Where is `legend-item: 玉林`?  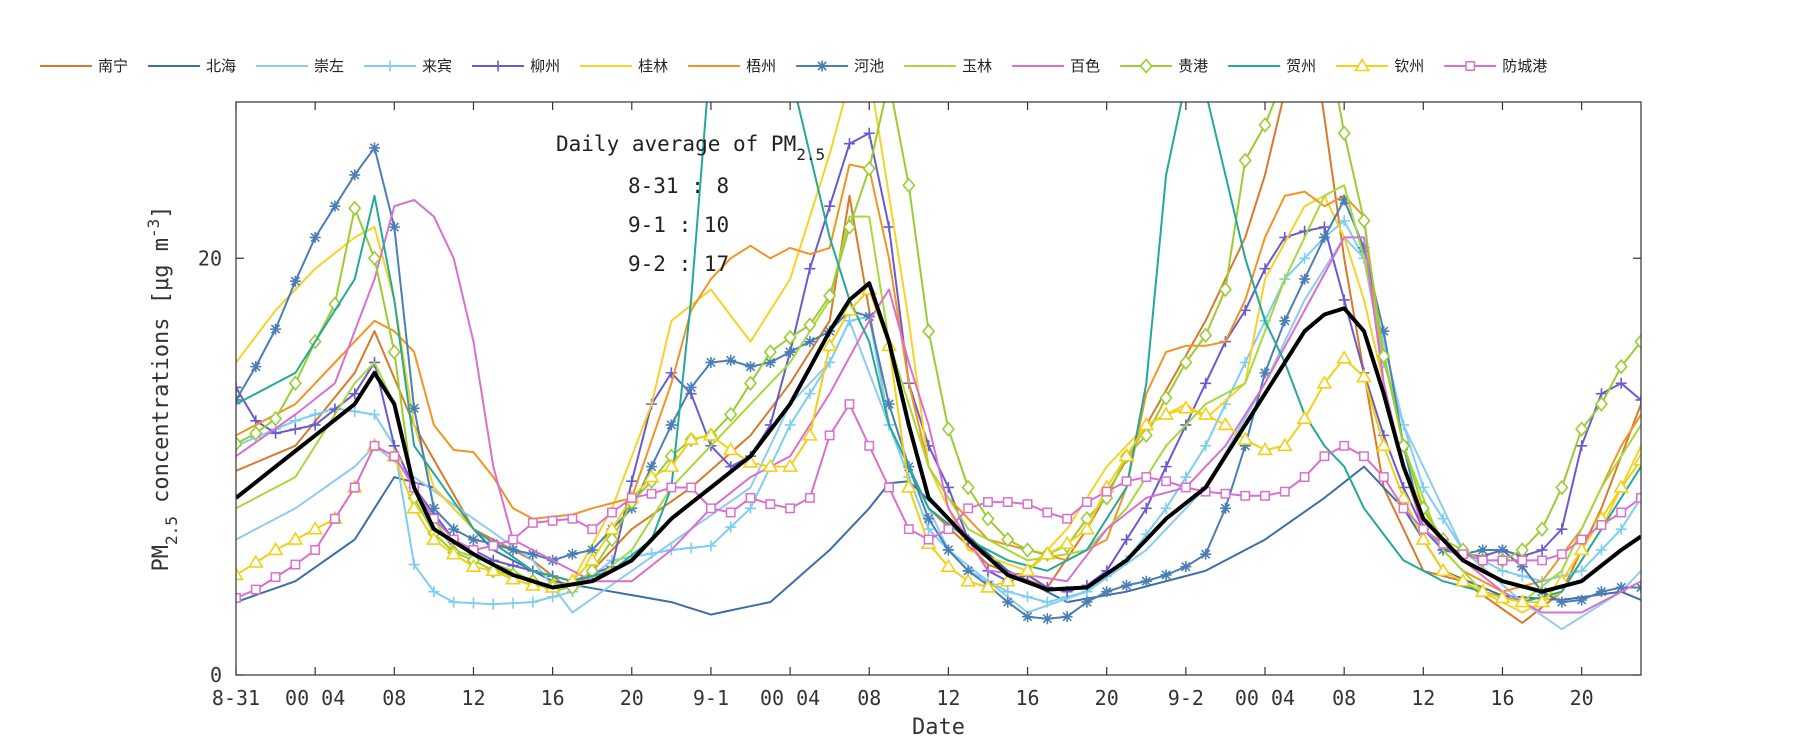
legend-item: 玉林 is located at coordinates (948, 66).